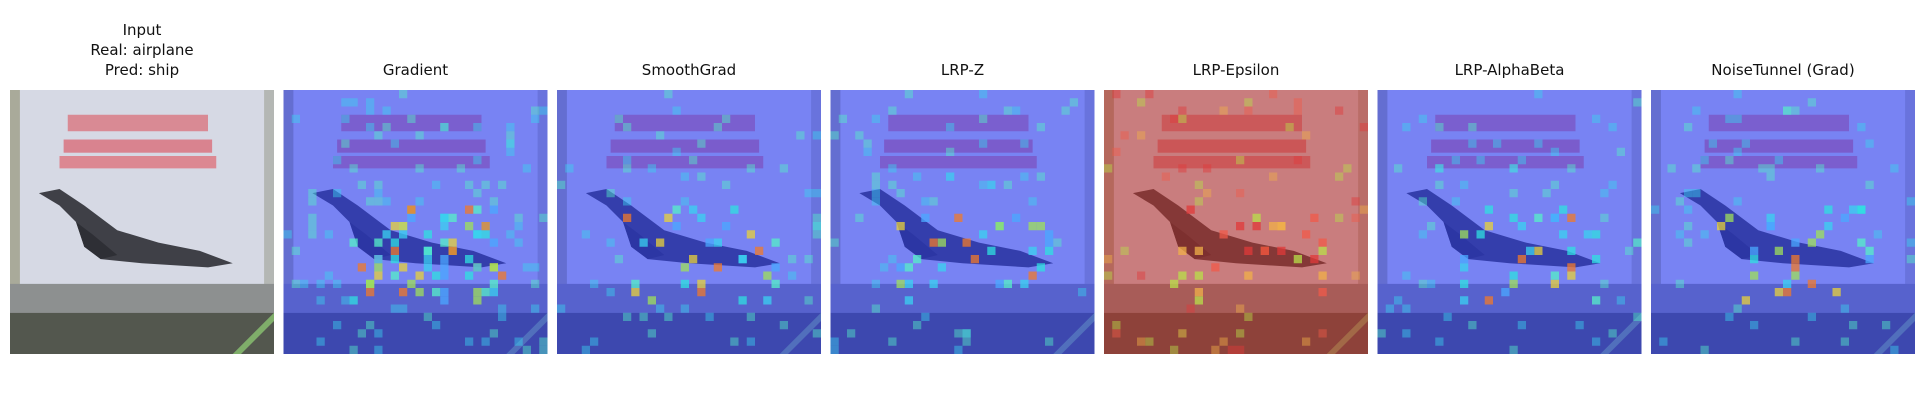 This screenshot has height=400, width=1923. What do you see at coordinates (1510, 70) in the screenshot?
I see `panel-title: LRP-AlphaBeta` at bounding box center [1510, 70].